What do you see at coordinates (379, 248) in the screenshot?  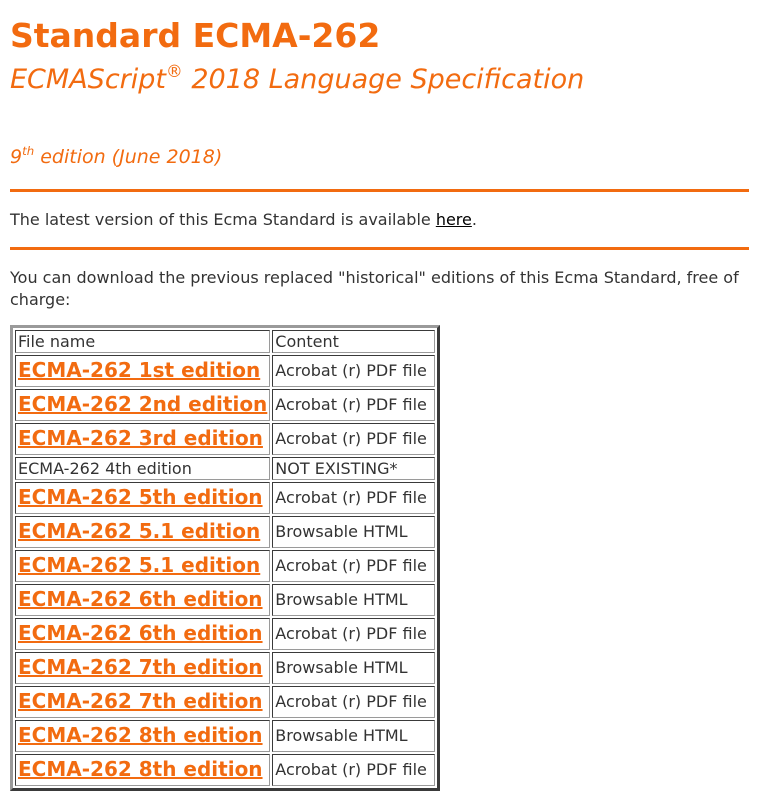 I see `divider-bottom` at bounding box center [379, 248].